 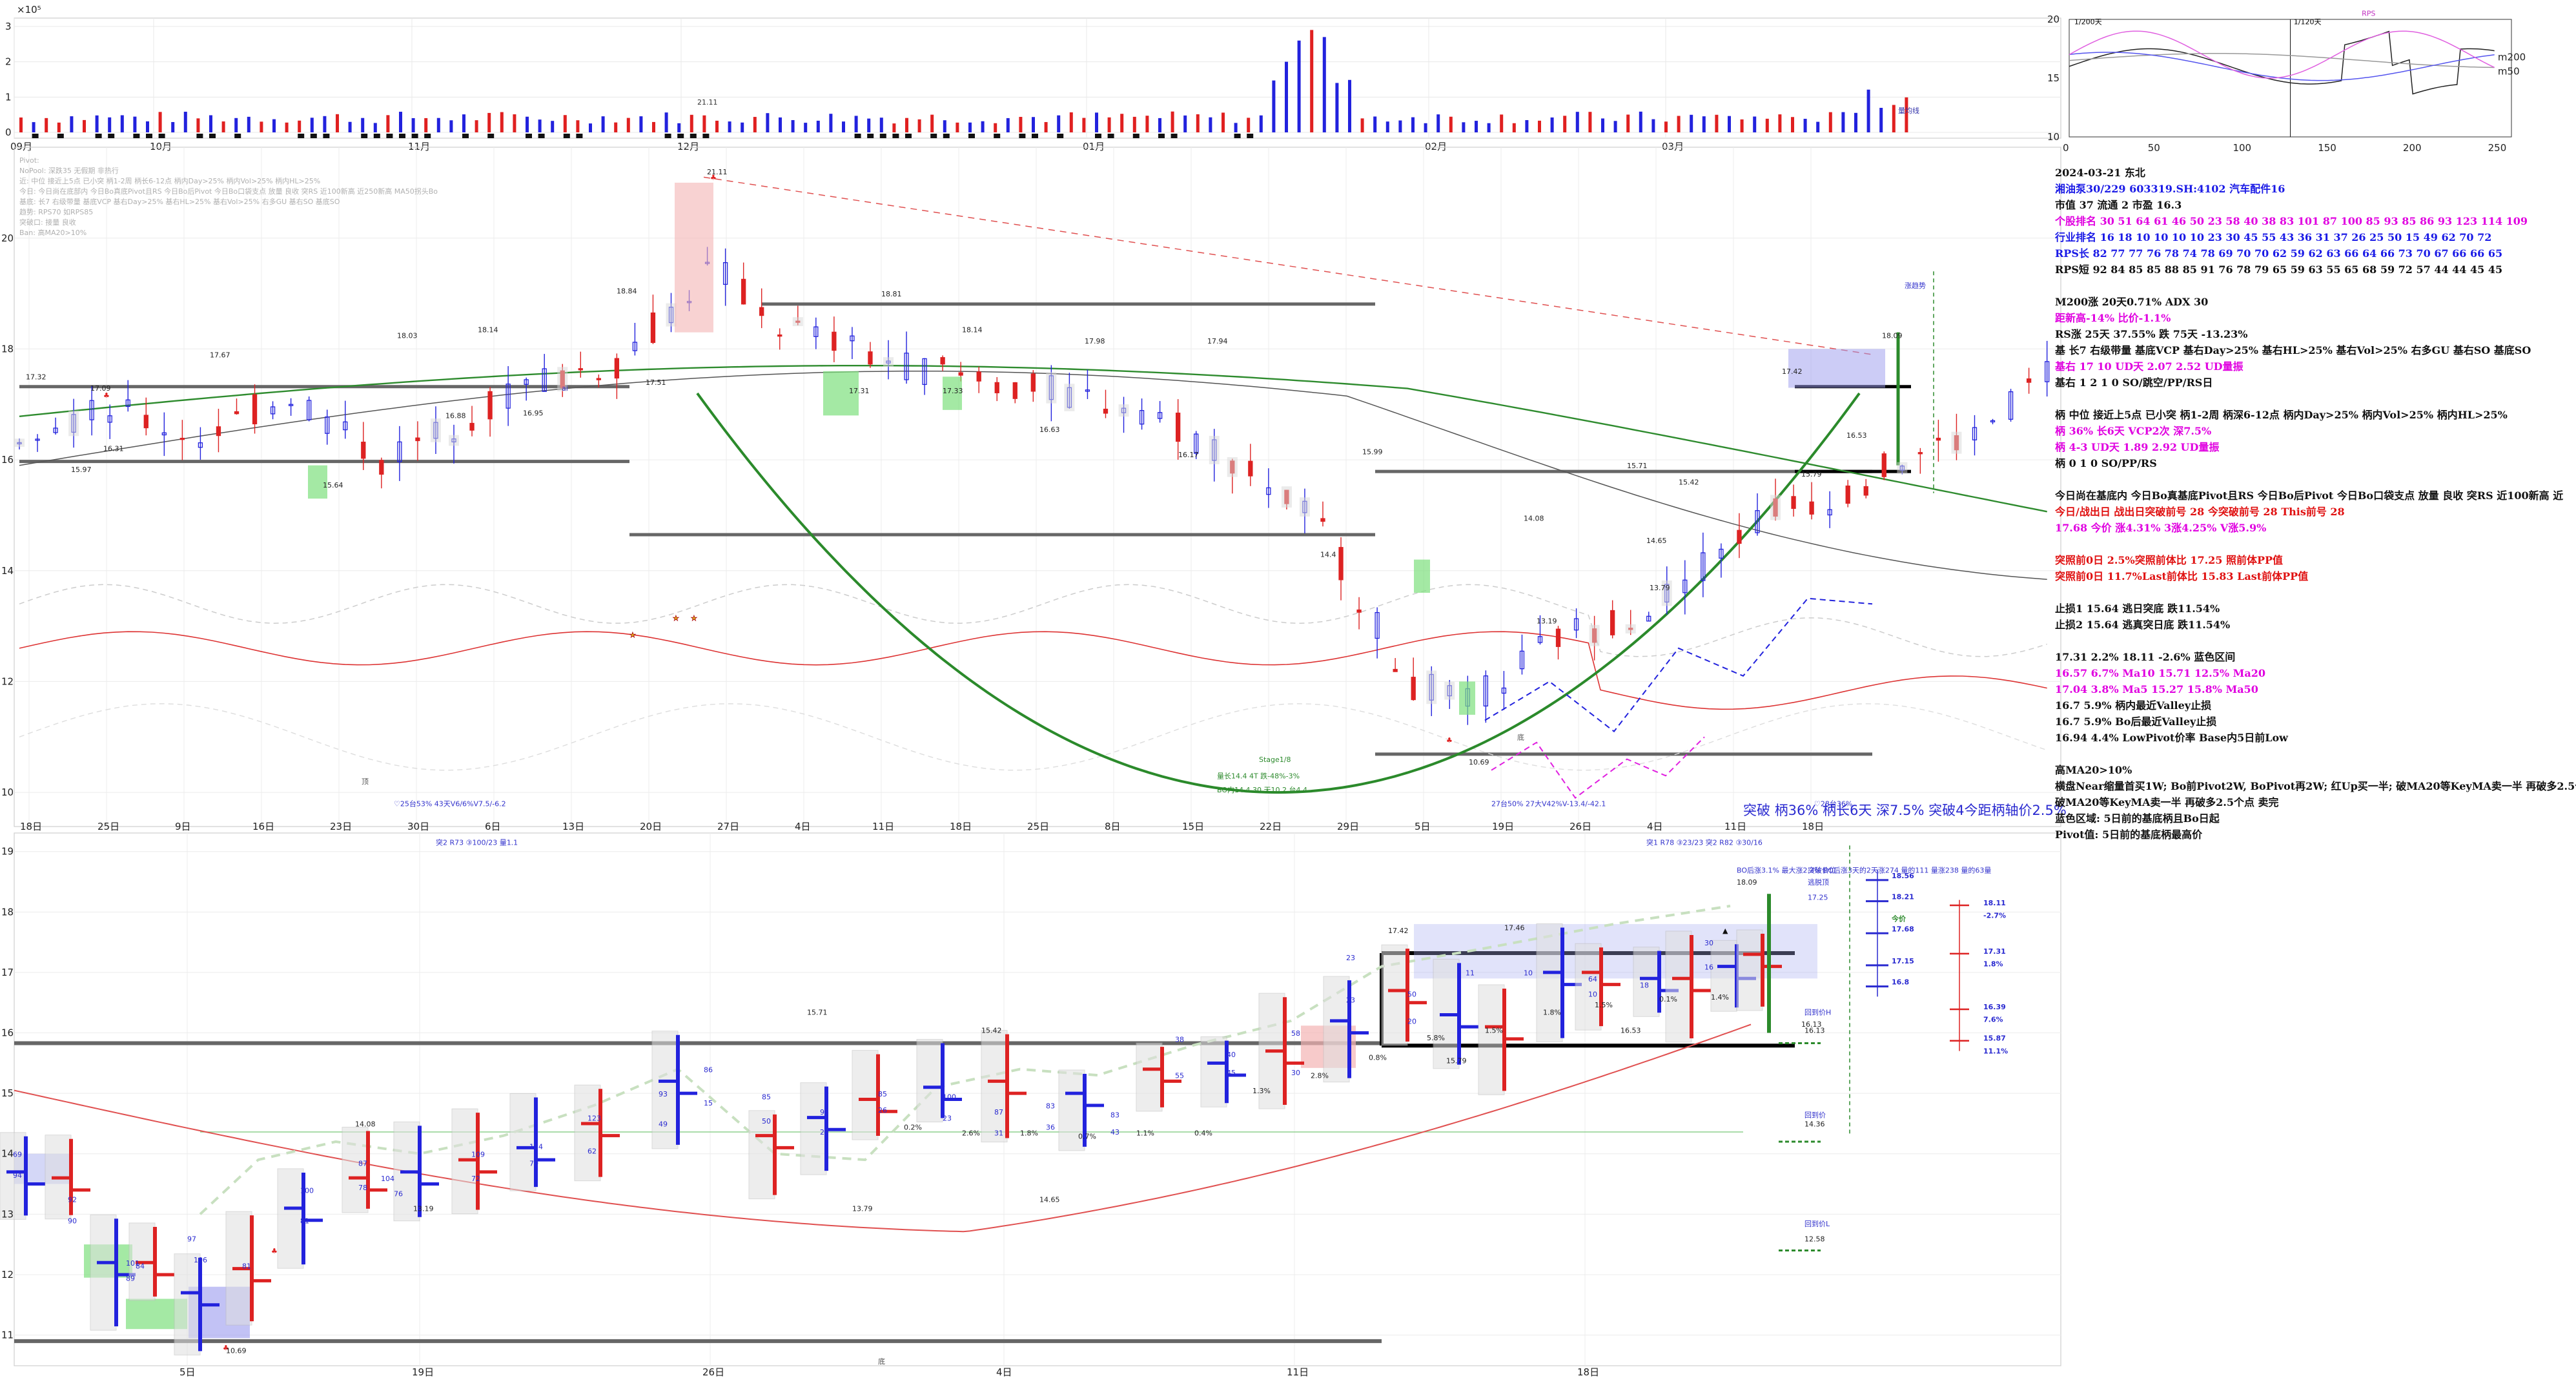 What do you see at coordinates (533, 413) in the screenshot?
I see `main-price-label: 16.95` at bounding box center [533, 413].